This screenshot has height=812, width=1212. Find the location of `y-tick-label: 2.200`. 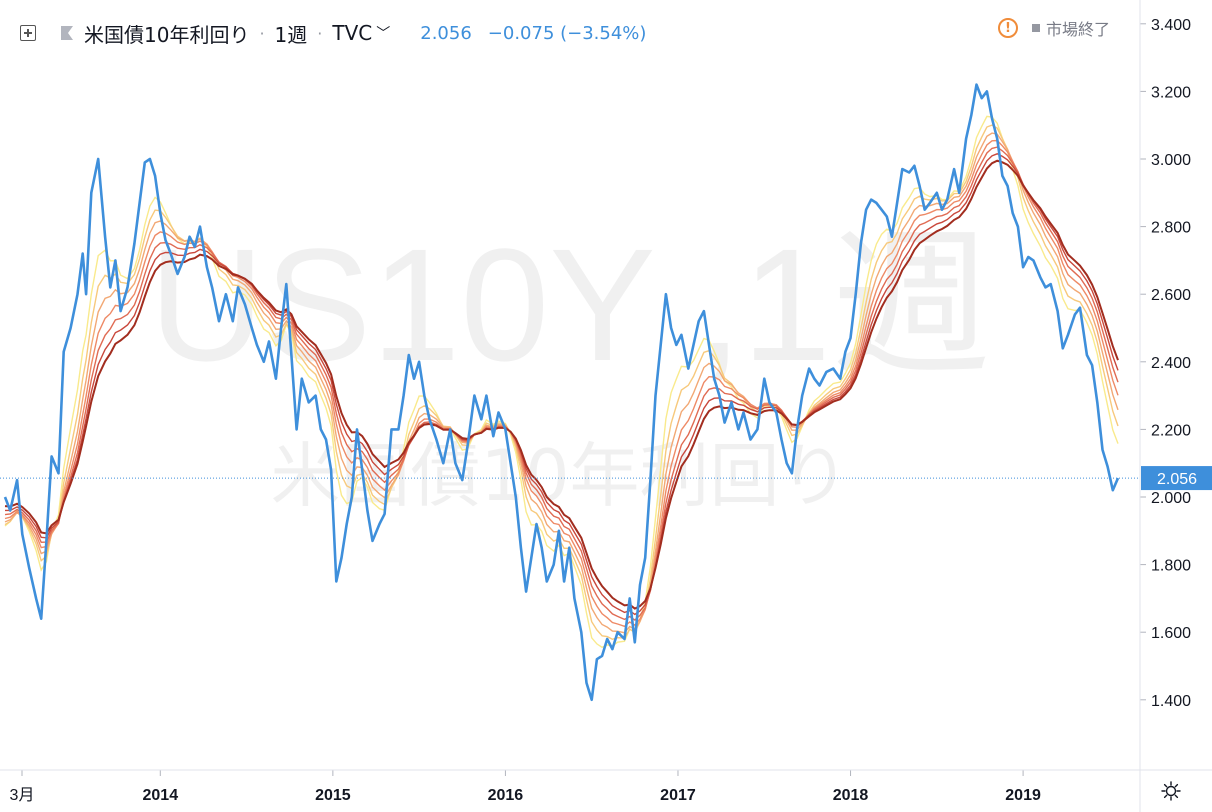

y-tick-label: 2.200 is located at coordinates (1171, 430).